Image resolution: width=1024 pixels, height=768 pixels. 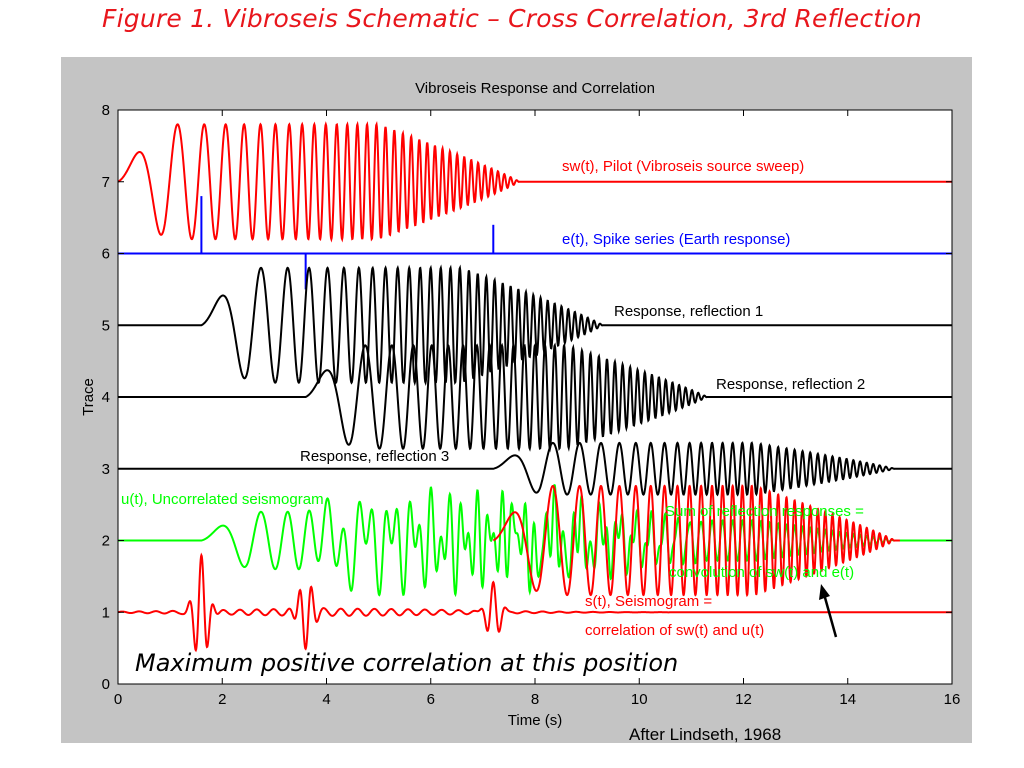 What do you see at coordinates (761, 572) in the screenshot?
I see `label-sum-2: convolution of sw(t) and e(t)` at bounding box center [761, 572].